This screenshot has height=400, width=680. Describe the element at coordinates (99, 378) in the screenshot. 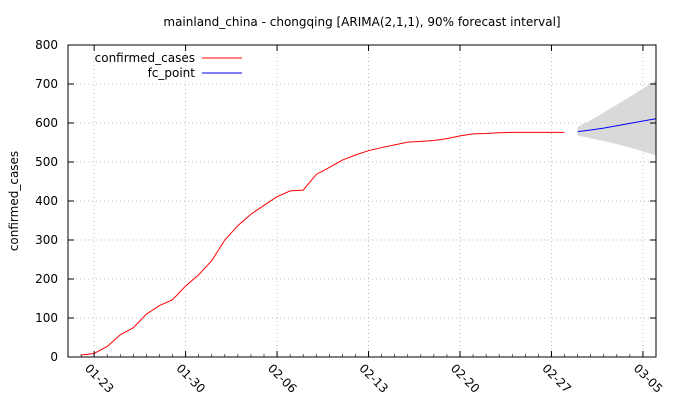

I see `x-tick-label: 01-23` at that location.